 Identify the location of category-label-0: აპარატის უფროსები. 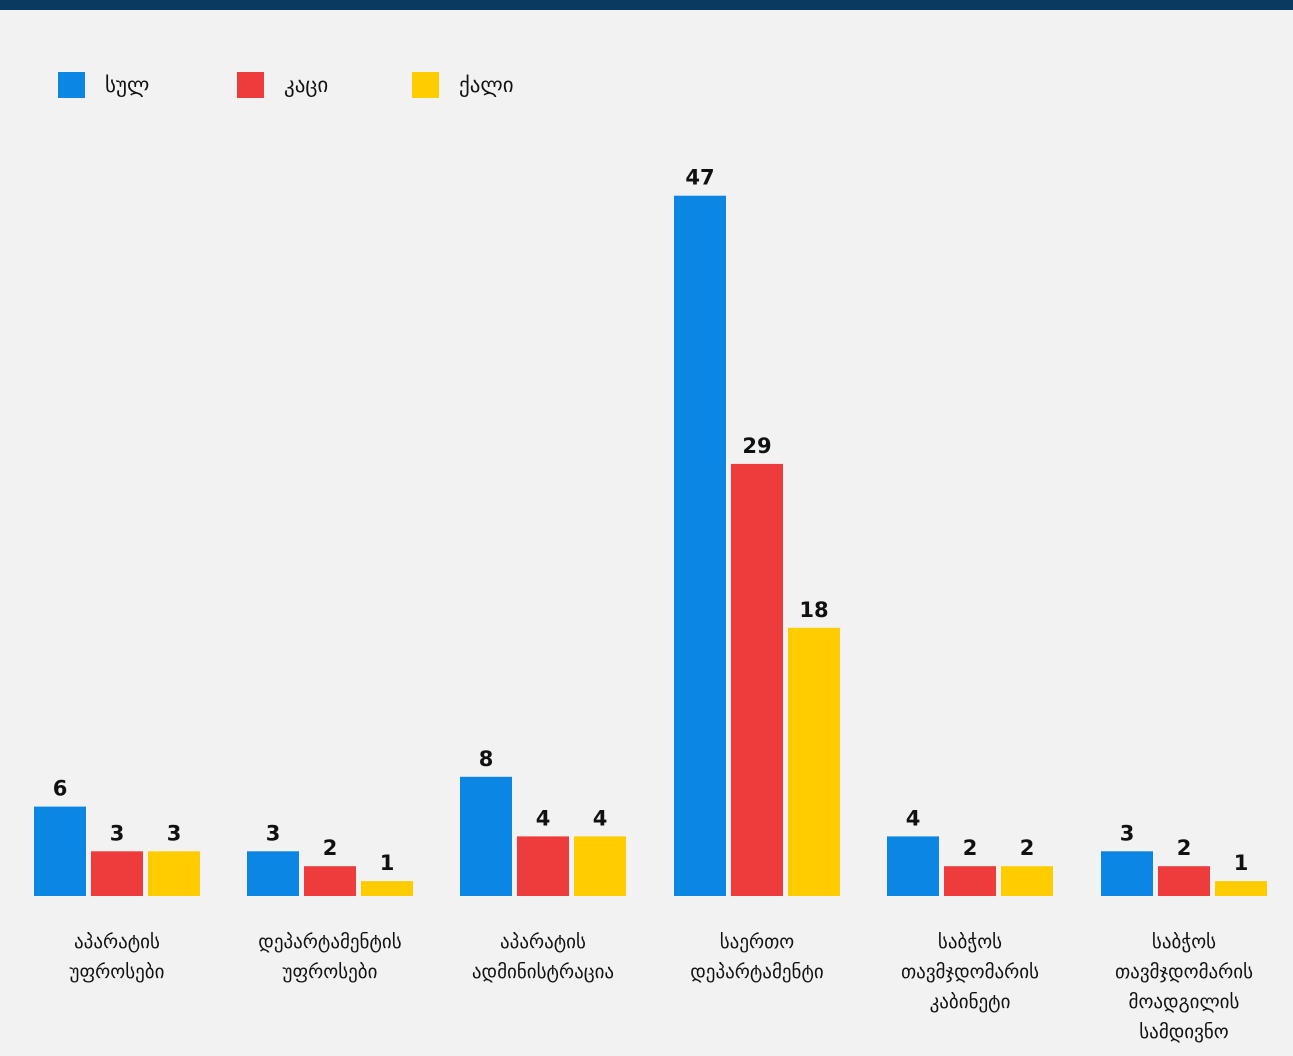
(117, 957).